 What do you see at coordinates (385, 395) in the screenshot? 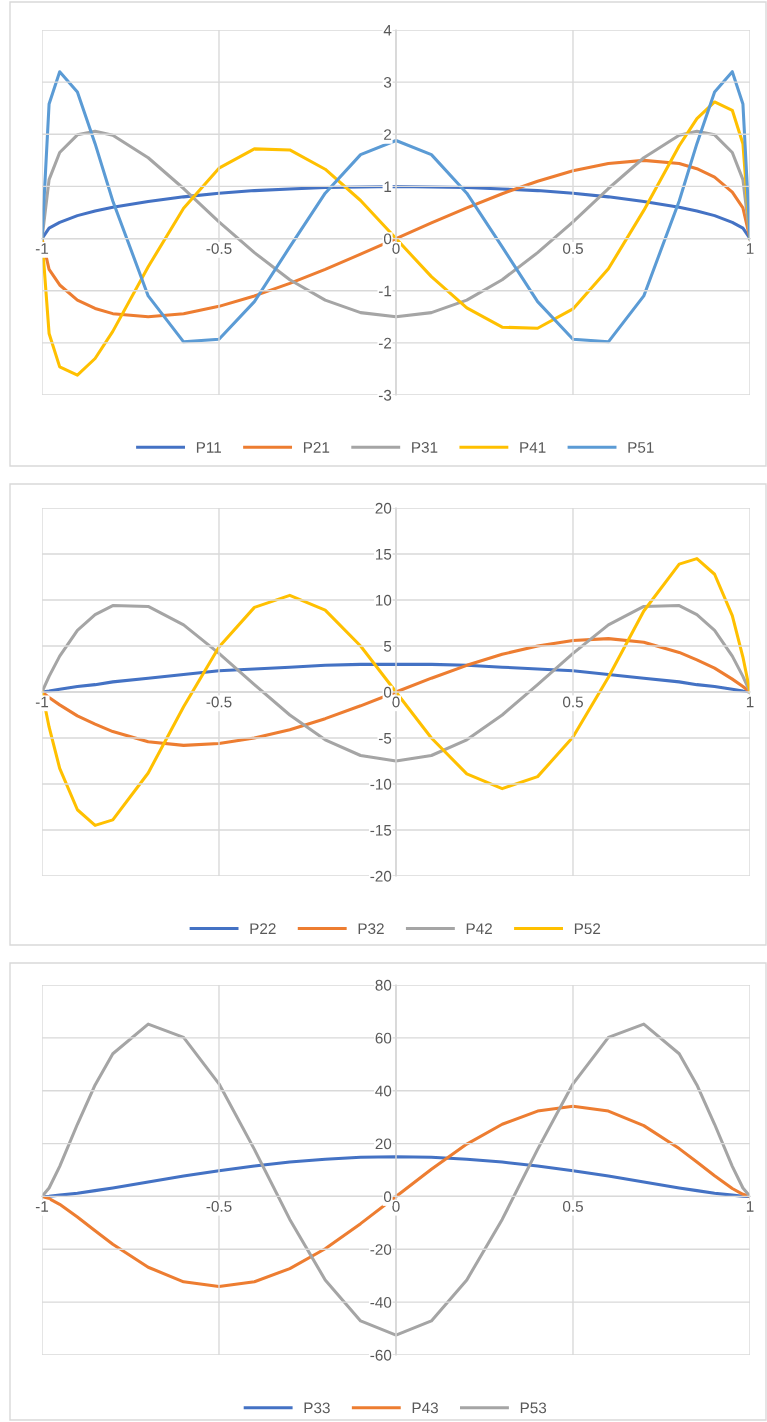
I see `y-tick-label: -3` at bounding box center [385, 395].